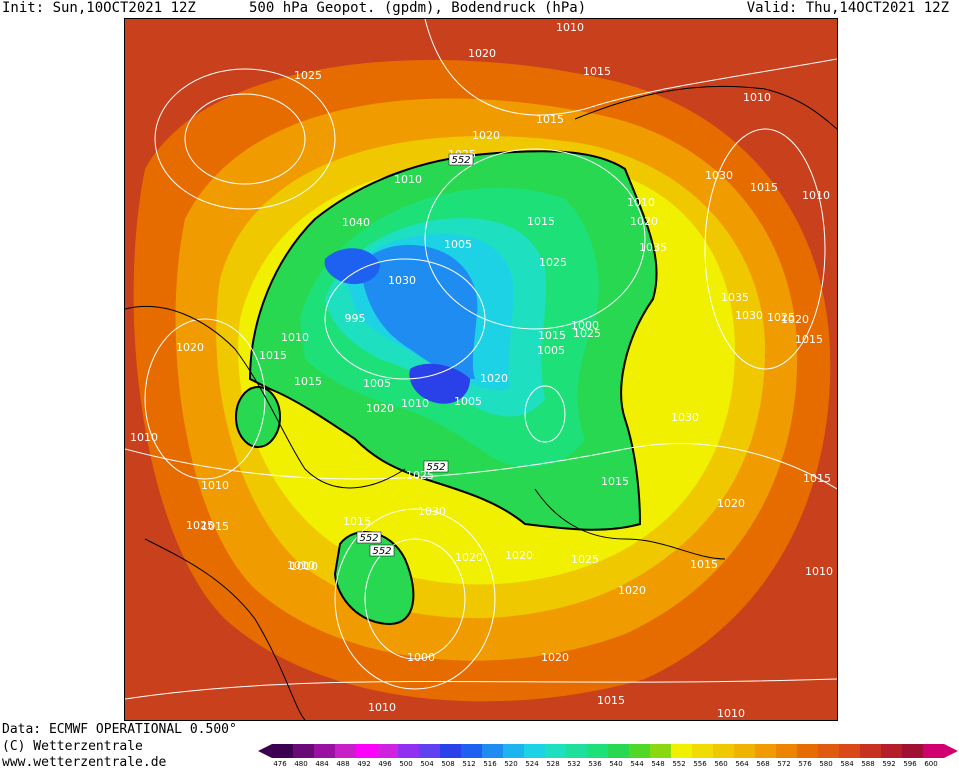  What do you see at coordinates (385, 764) in the screenshot?
I see `legend-tick-label: 496` at bounding box center [385, 764].